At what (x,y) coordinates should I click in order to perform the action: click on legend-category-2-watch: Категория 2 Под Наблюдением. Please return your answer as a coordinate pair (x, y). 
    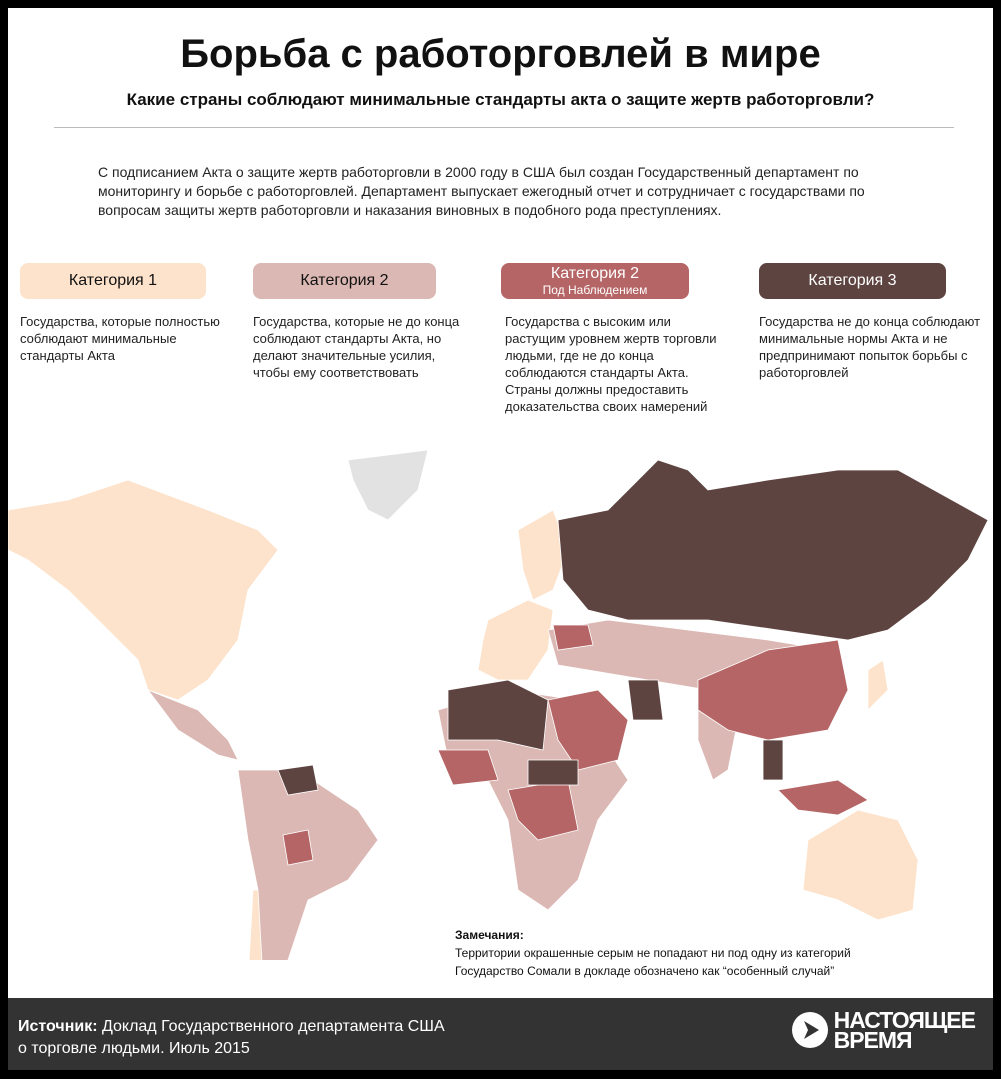
    Looking at the image, I should click on (595, 281).